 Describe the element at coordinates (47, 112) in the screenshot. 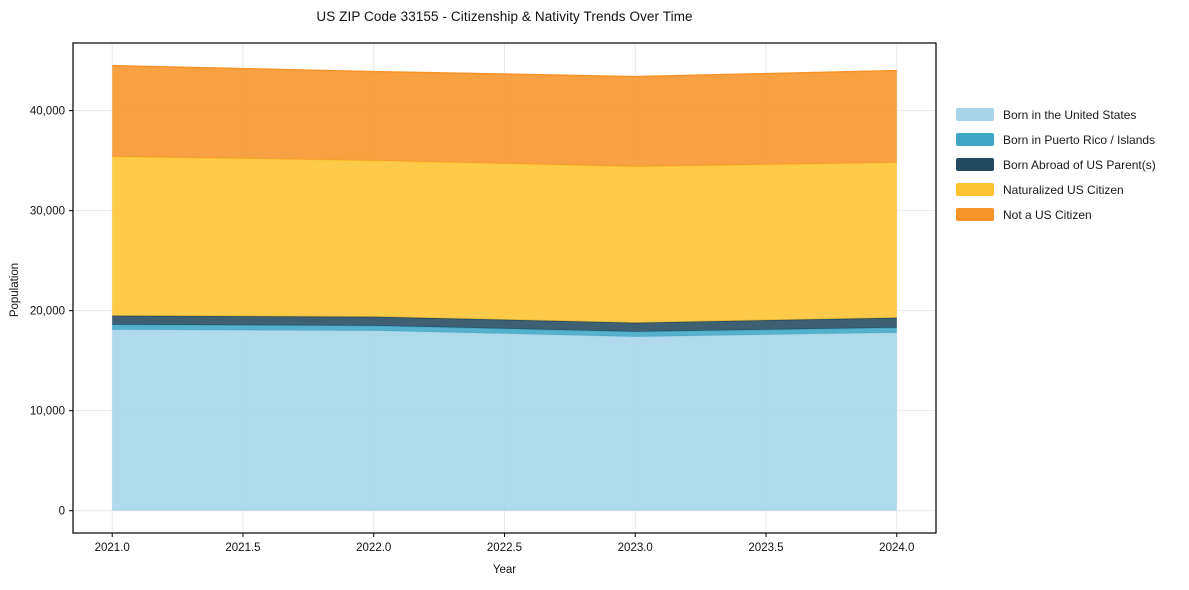

I see `y-tick-label: 40,000` at that location.